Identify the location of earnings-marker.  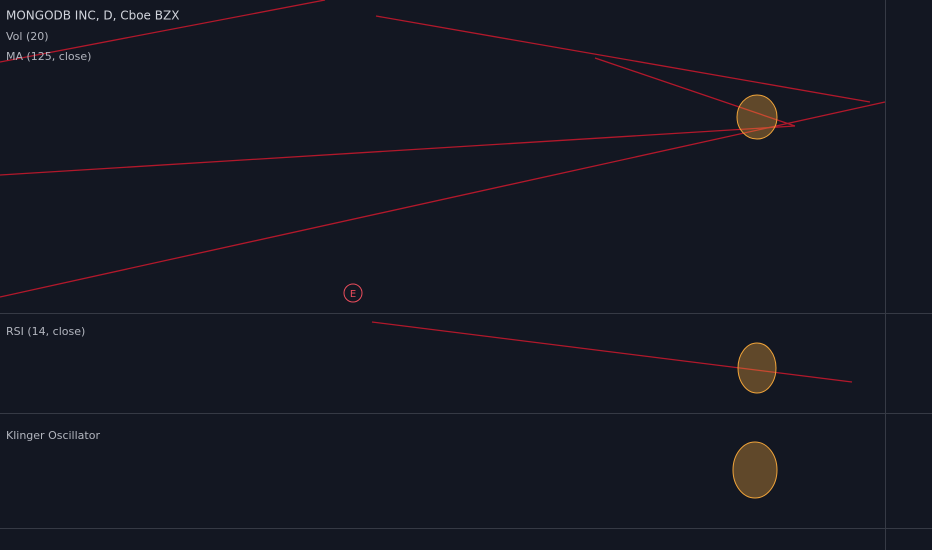
(353, 293).